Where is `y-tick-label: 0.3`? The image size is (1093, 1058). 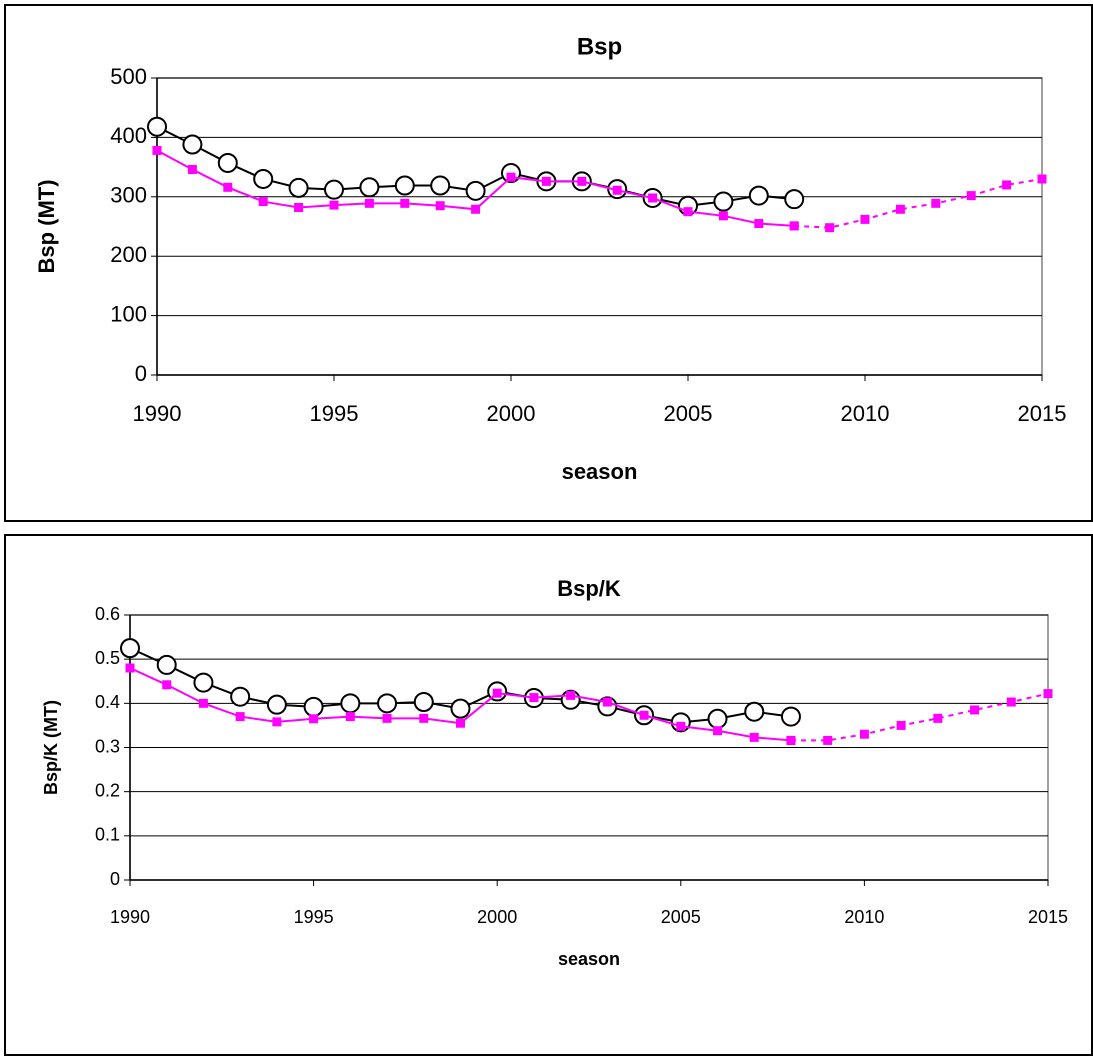 y-tick-label: 0.3 is located at coordinates (107, 746).